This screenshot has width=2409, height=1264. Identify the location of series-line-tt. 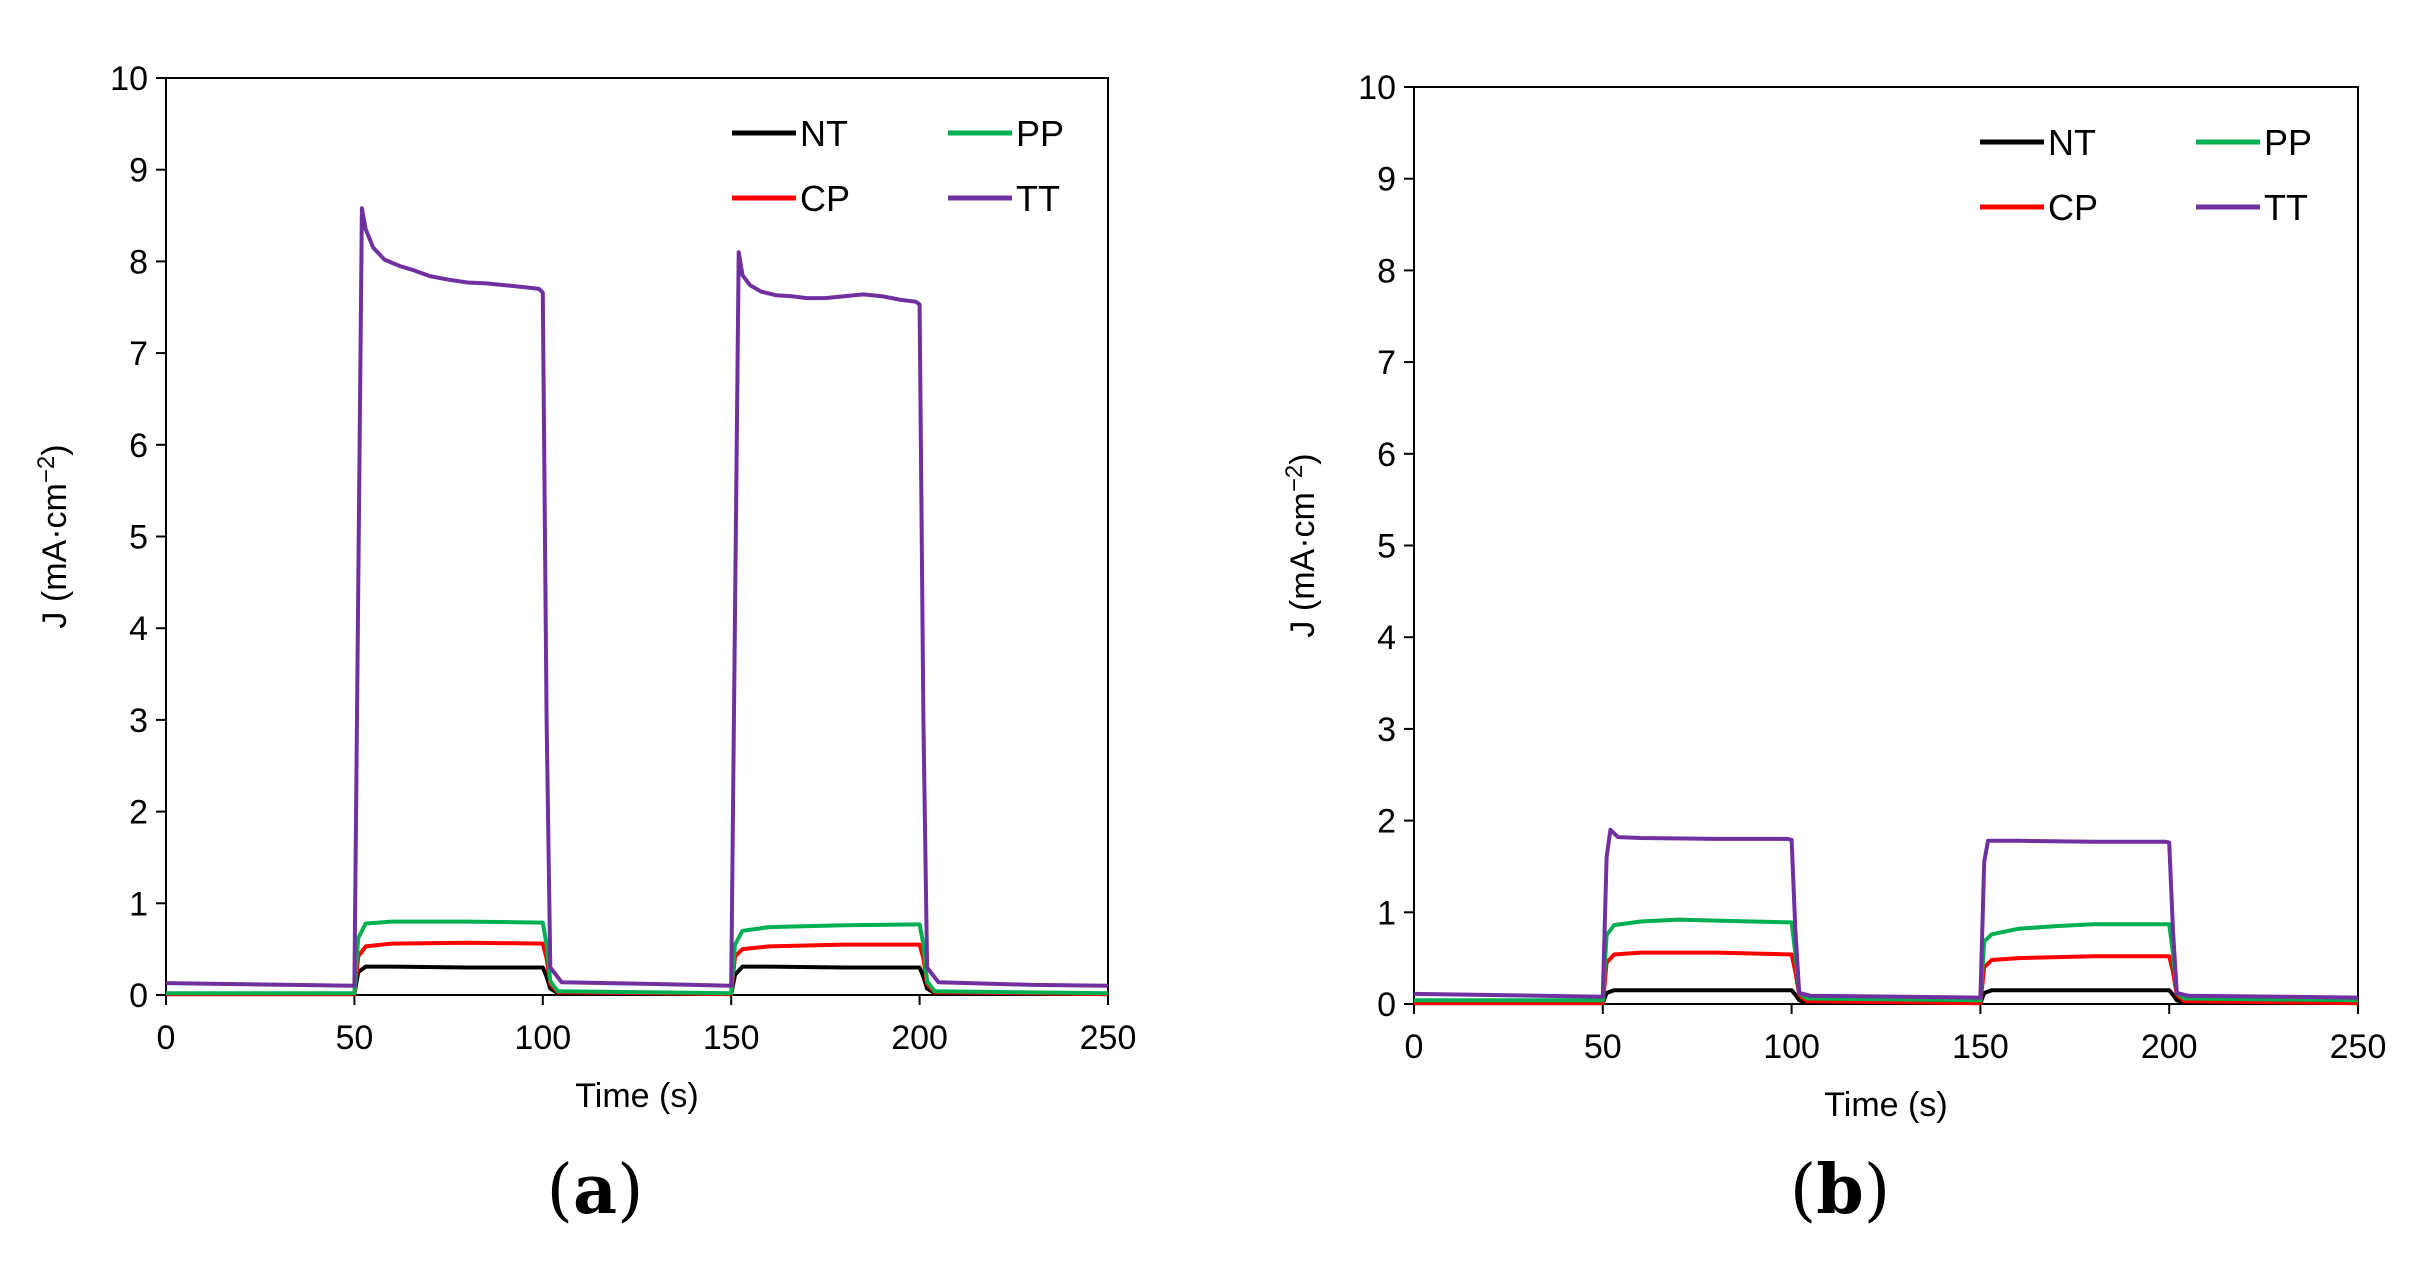
(1886, 913).